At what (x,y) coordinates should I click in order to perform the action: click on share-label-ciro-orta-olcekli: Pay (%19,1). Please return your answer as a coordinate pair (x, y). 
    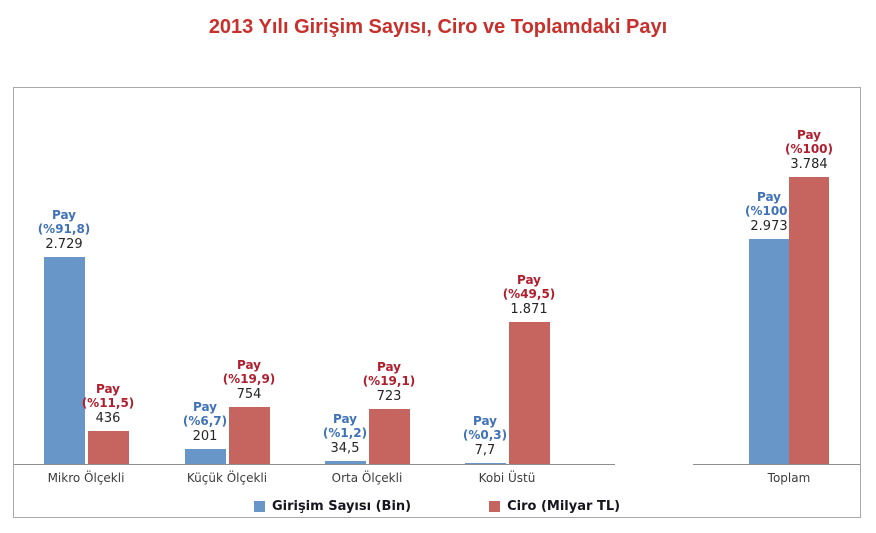
    Looking at the image, I should click on (389, 374).